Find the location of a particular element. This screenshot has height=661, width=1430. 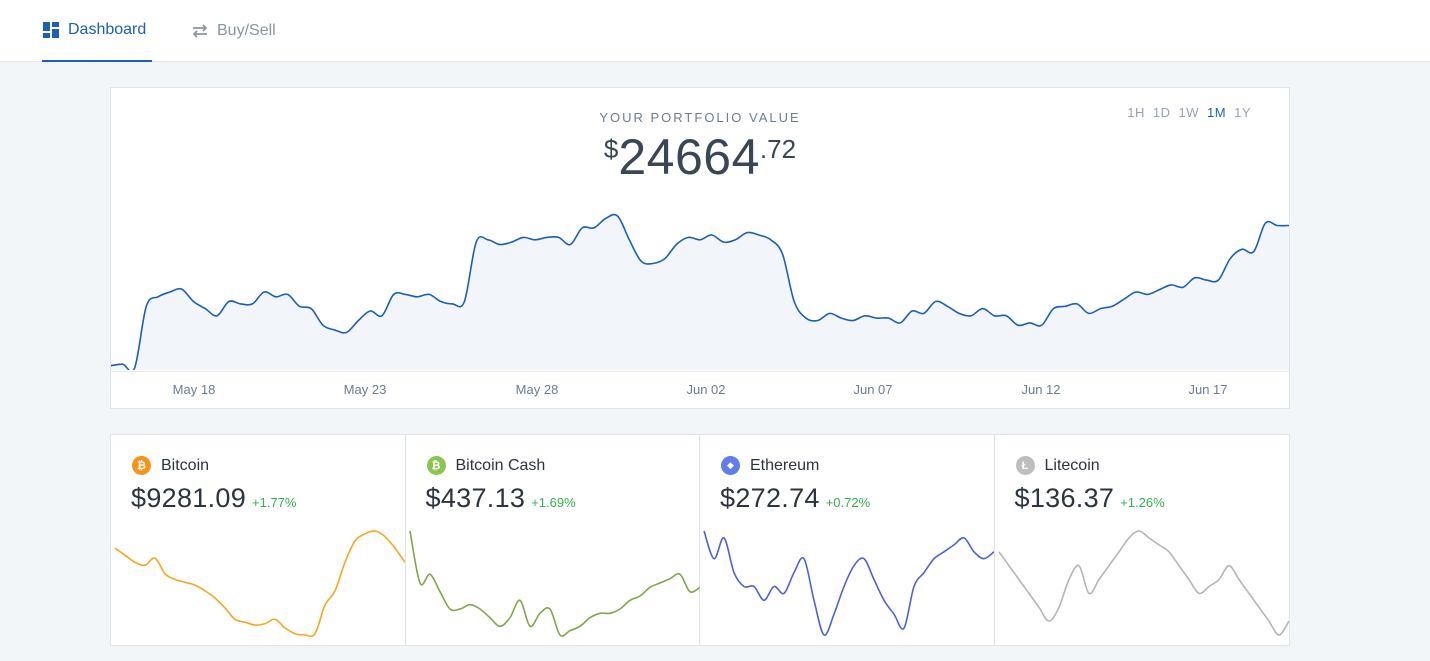

coin-price-row: $437.13 +1.69% is located at coordinates (501, 498).